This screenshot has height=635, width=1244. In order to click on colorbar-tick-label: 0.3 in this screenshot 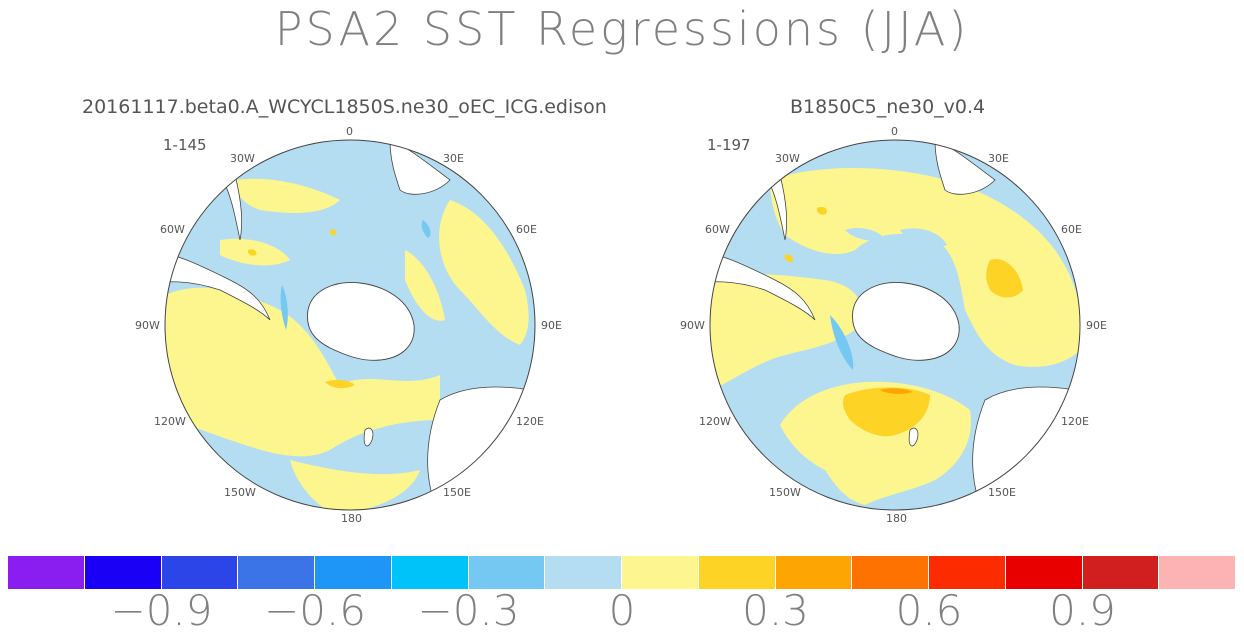, I will do `click(775, 610)`.